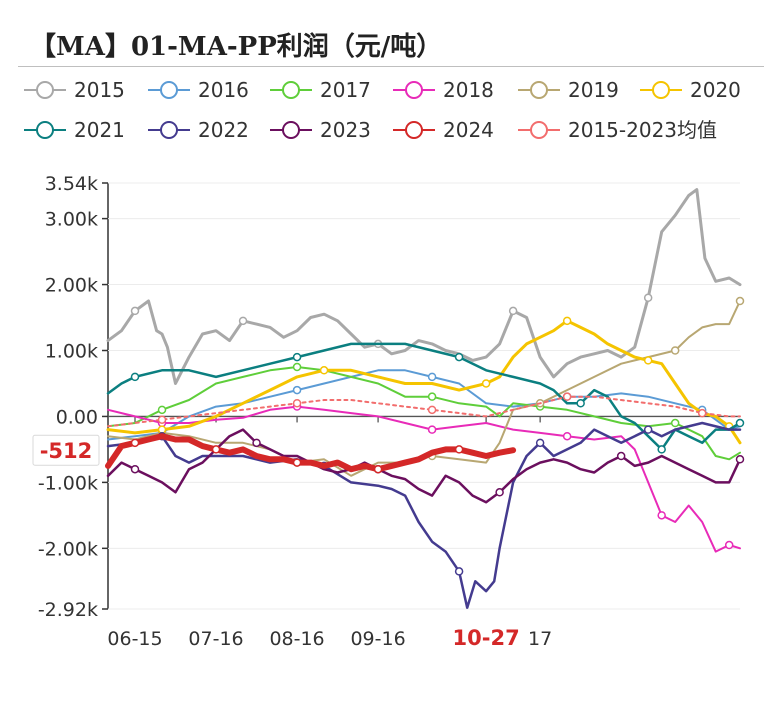 The height and width of the screenshot is (719, 784). I want to click on legend-item-2015-2023均值: 2015-2023均值, so click(617, 130).